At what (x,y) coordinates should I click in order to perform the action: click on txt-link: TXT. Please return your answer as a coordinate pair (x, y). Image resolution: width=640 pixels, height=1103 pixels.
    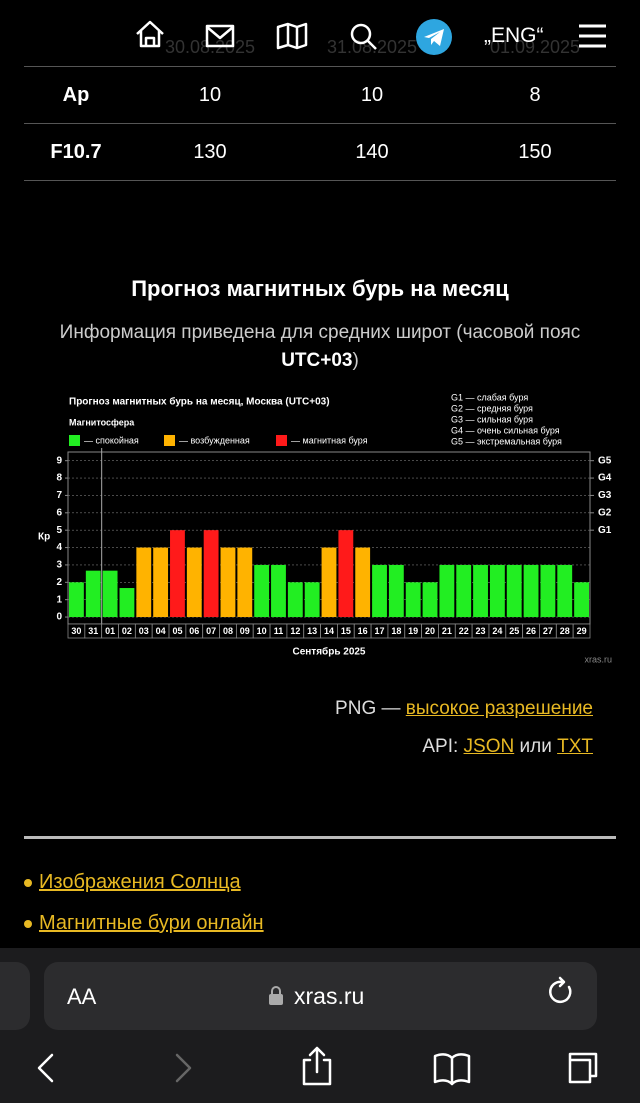
    Looking at the image, I should click on (575, 746).